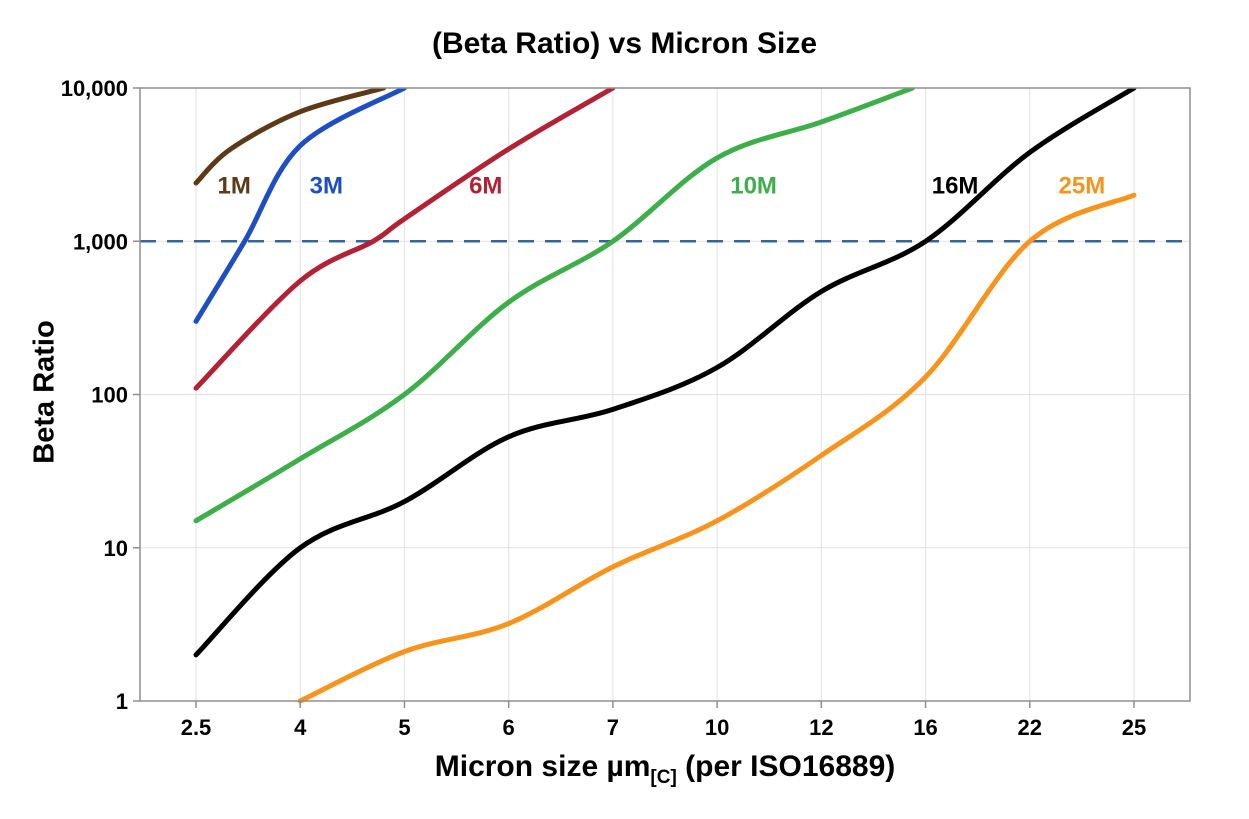 This screenshot has width=1249, height=819. What do you see at coordinates (1082, 185) in the screenshot?
I see `series-25M-label: 25M` at bounding box center [1082, 185].